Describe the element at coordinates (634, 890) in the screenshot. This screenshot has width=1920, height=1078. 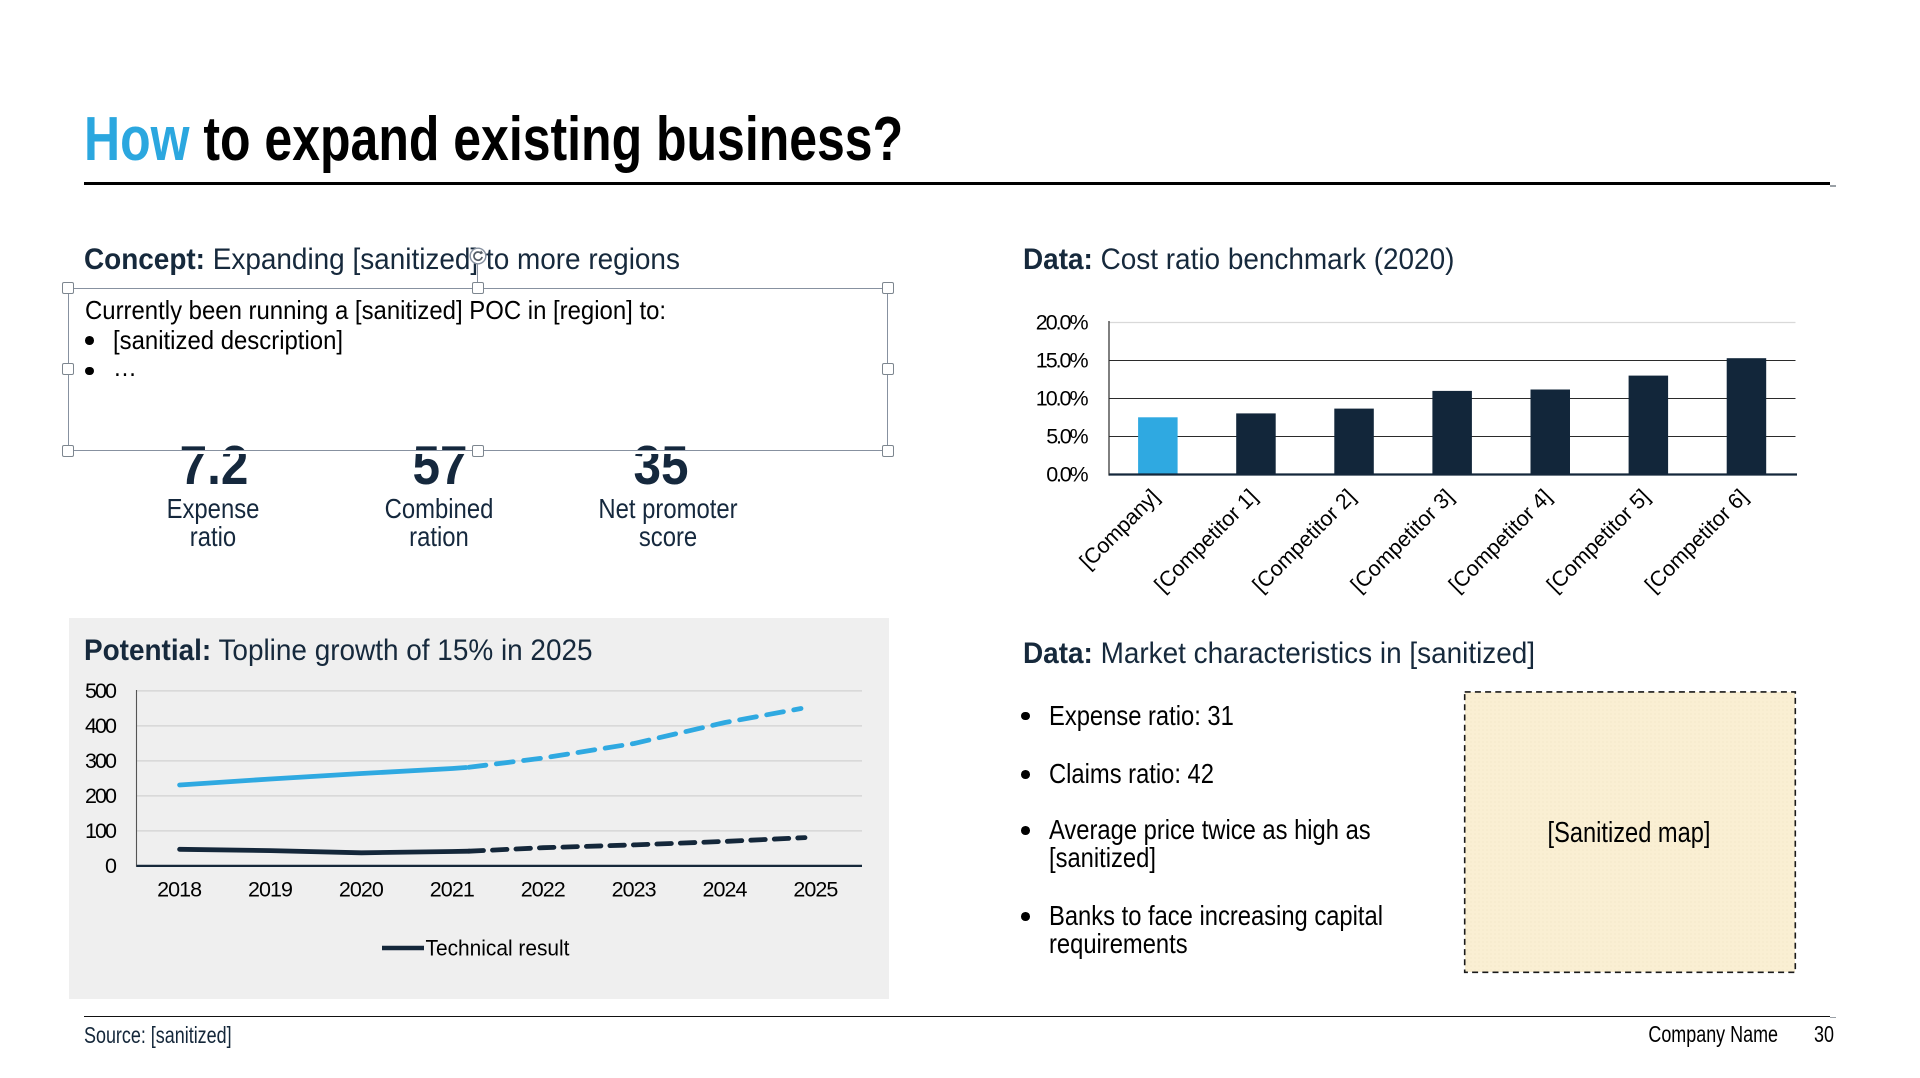
I see `svg-text: 2023` at that location.